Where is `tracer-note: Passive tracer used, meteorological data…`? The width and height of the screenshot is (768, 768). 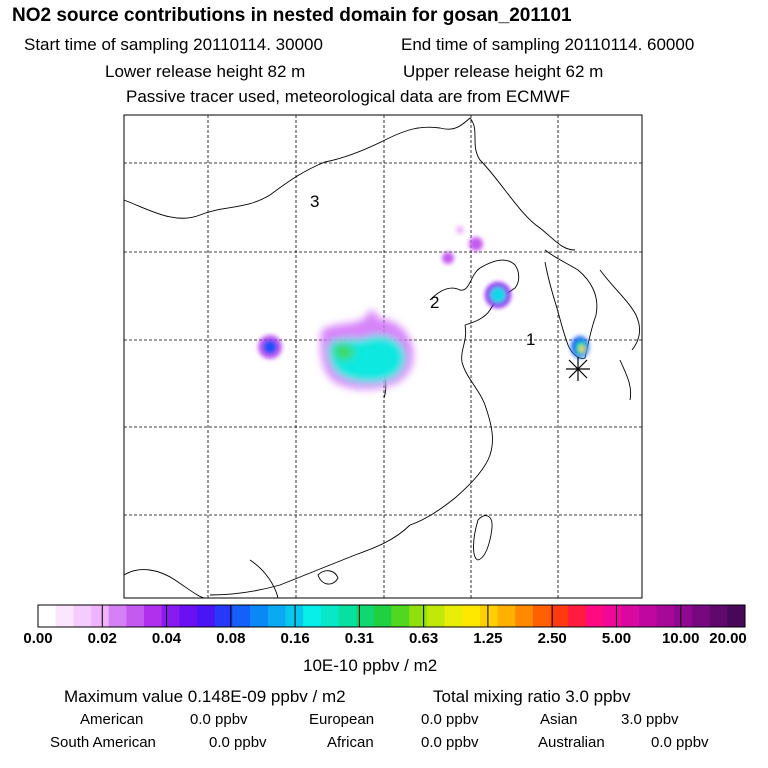
tracer-note: Passive tracer used, meteorological data… is located at coordinates (348, 96).